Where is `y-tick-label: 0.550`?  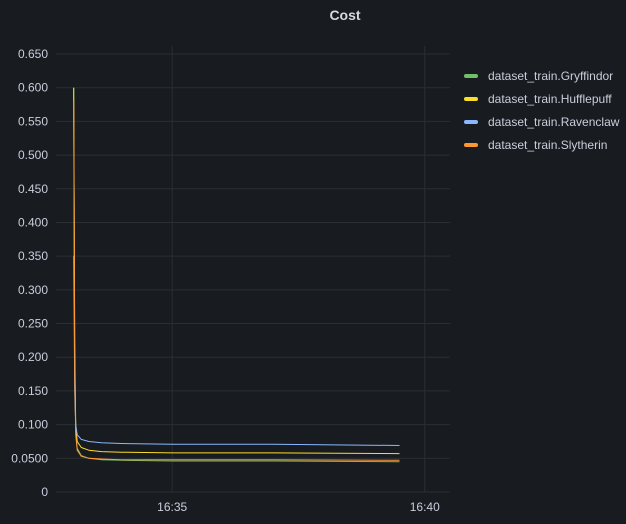 y-tick-label: 0.550 is located at coordinates (33, 121).